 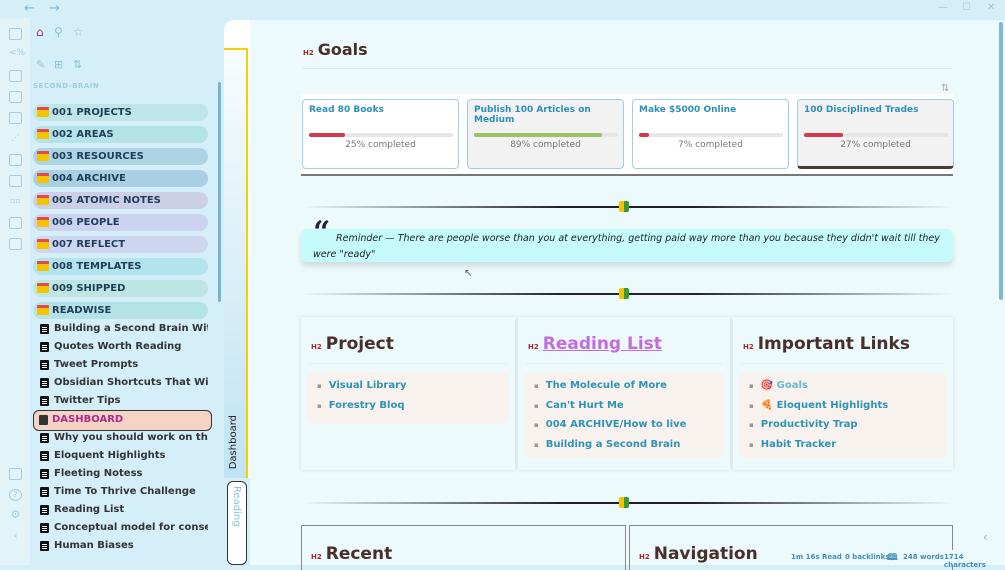 What do you see at coordinates (322, 232) in the screenshot?
I see `quote-icon: “` at bounding box center [322, 232].